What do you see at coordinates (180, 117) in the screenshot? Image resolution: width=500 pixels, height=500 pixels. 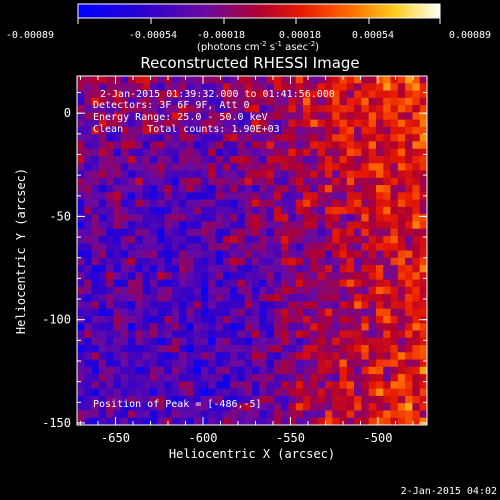 I see `info-energy-range: Energy Range: 25.0 - 50.0 keV` at bounding box center [180, 117].